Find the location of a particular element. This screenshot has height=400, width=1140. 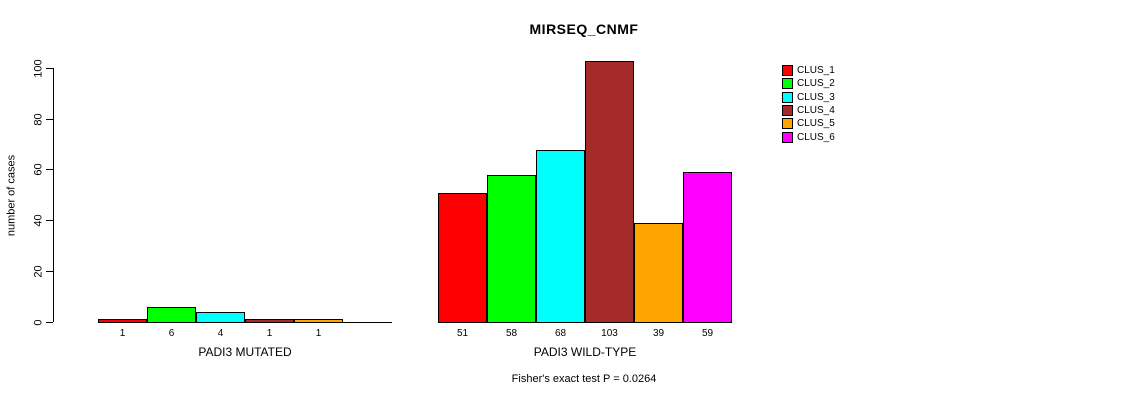

legend-label: CLUS_4 is located at coordinates (816, 110).